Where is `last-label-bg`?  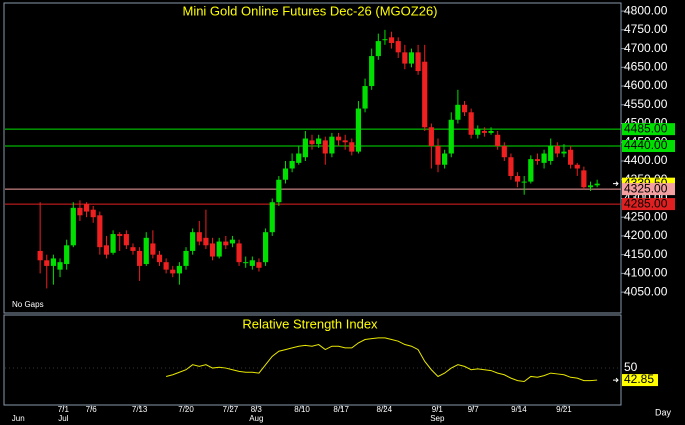 last-label-bg is located at coordinates (640, 380).